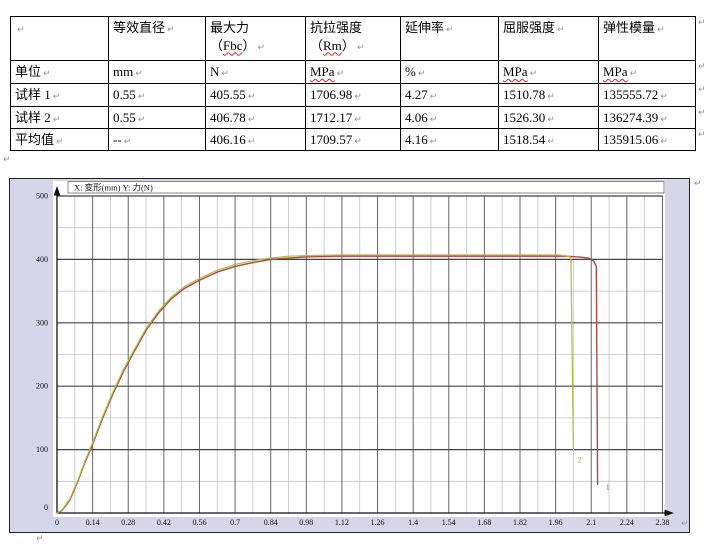 This screenshot has width=707, height=547. What do you see at coordinates (157, 72) in the screenshot?
I see `table-cell: mm ↵` at bounding box center [157, 72].